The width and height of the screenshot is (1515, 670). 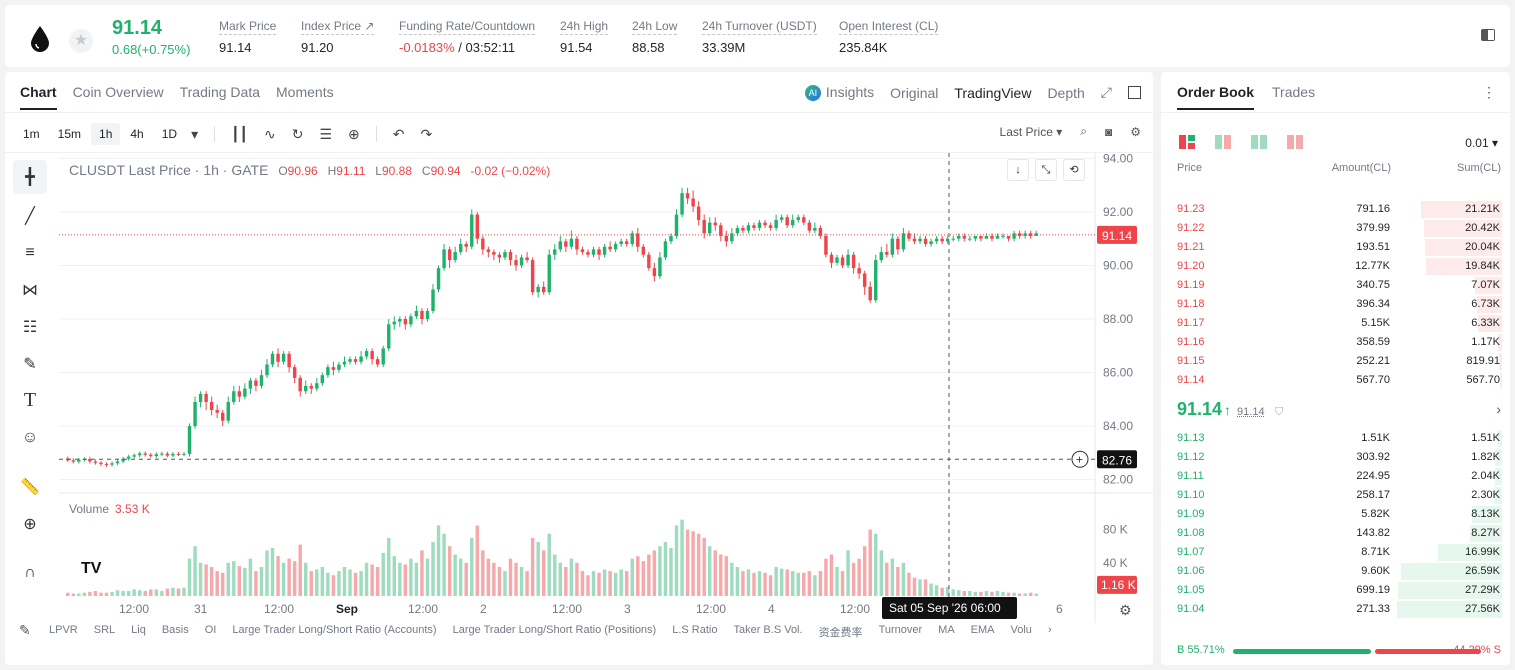 I want to click on stat-index-price: Index Price ↗ 91.20, so click(x=338, y=37).